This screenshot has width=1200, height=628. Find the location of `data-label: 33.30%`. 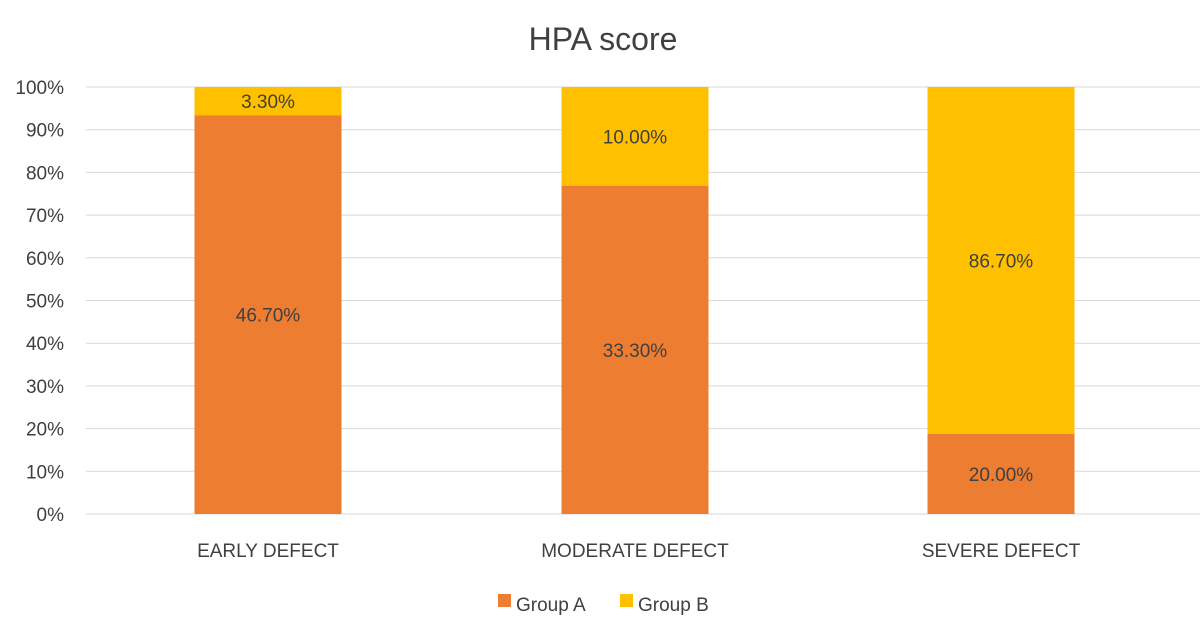

data-label: 33.30% is located at coordinates (635, 351).